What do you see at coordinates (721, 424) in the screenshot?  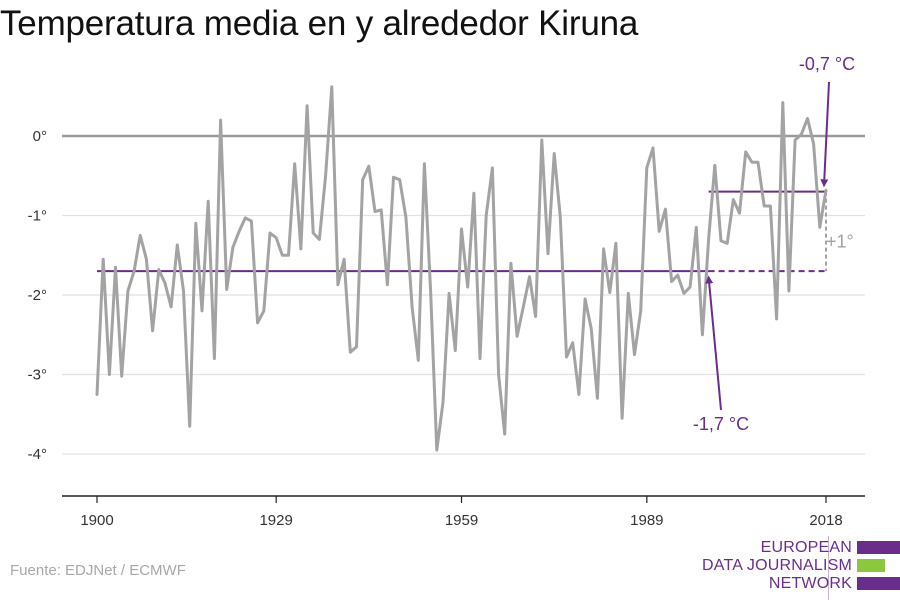 I see `annotation-label-baseline: -1,7 °C` at bounding box center [721, 424].